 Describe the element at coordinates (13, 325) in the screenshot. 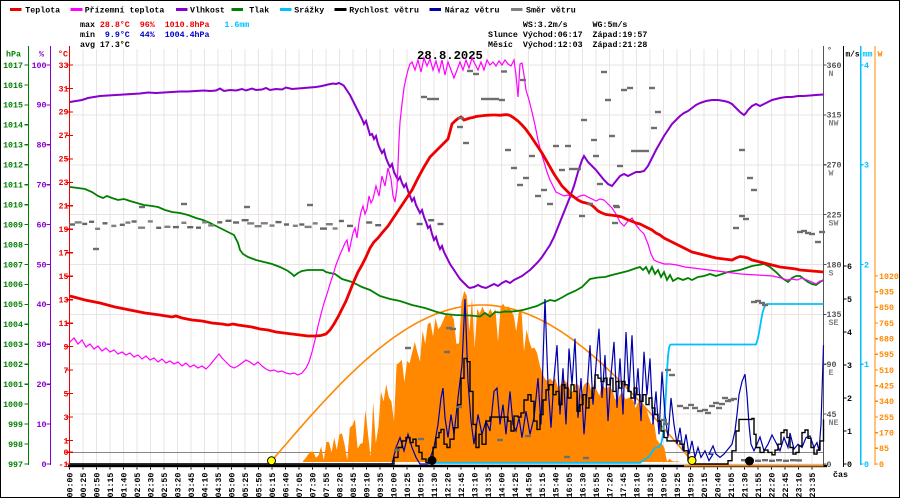

I see `svg-text: 1004` at that location.